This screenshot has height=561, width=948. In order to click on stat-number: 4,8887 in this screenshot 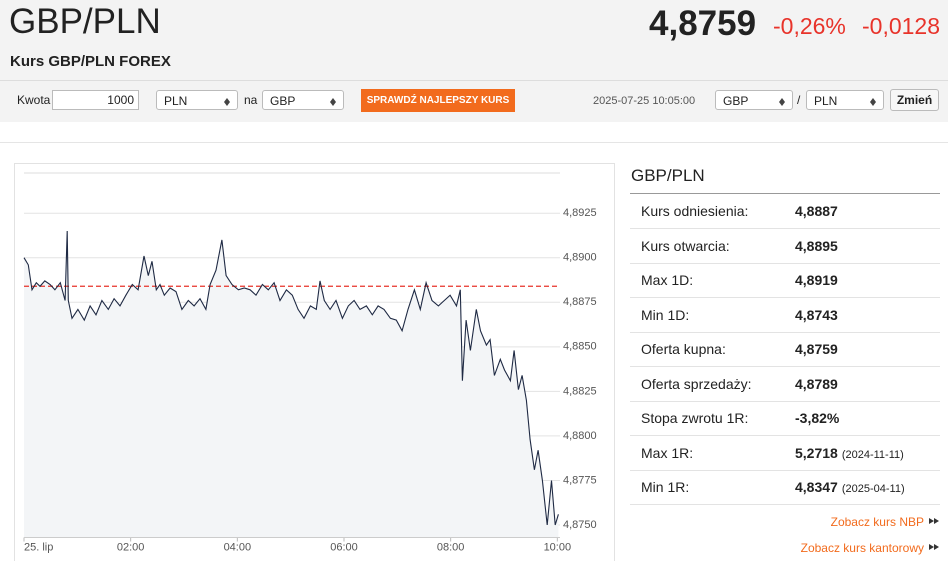, I will do `click(816, 211)`.